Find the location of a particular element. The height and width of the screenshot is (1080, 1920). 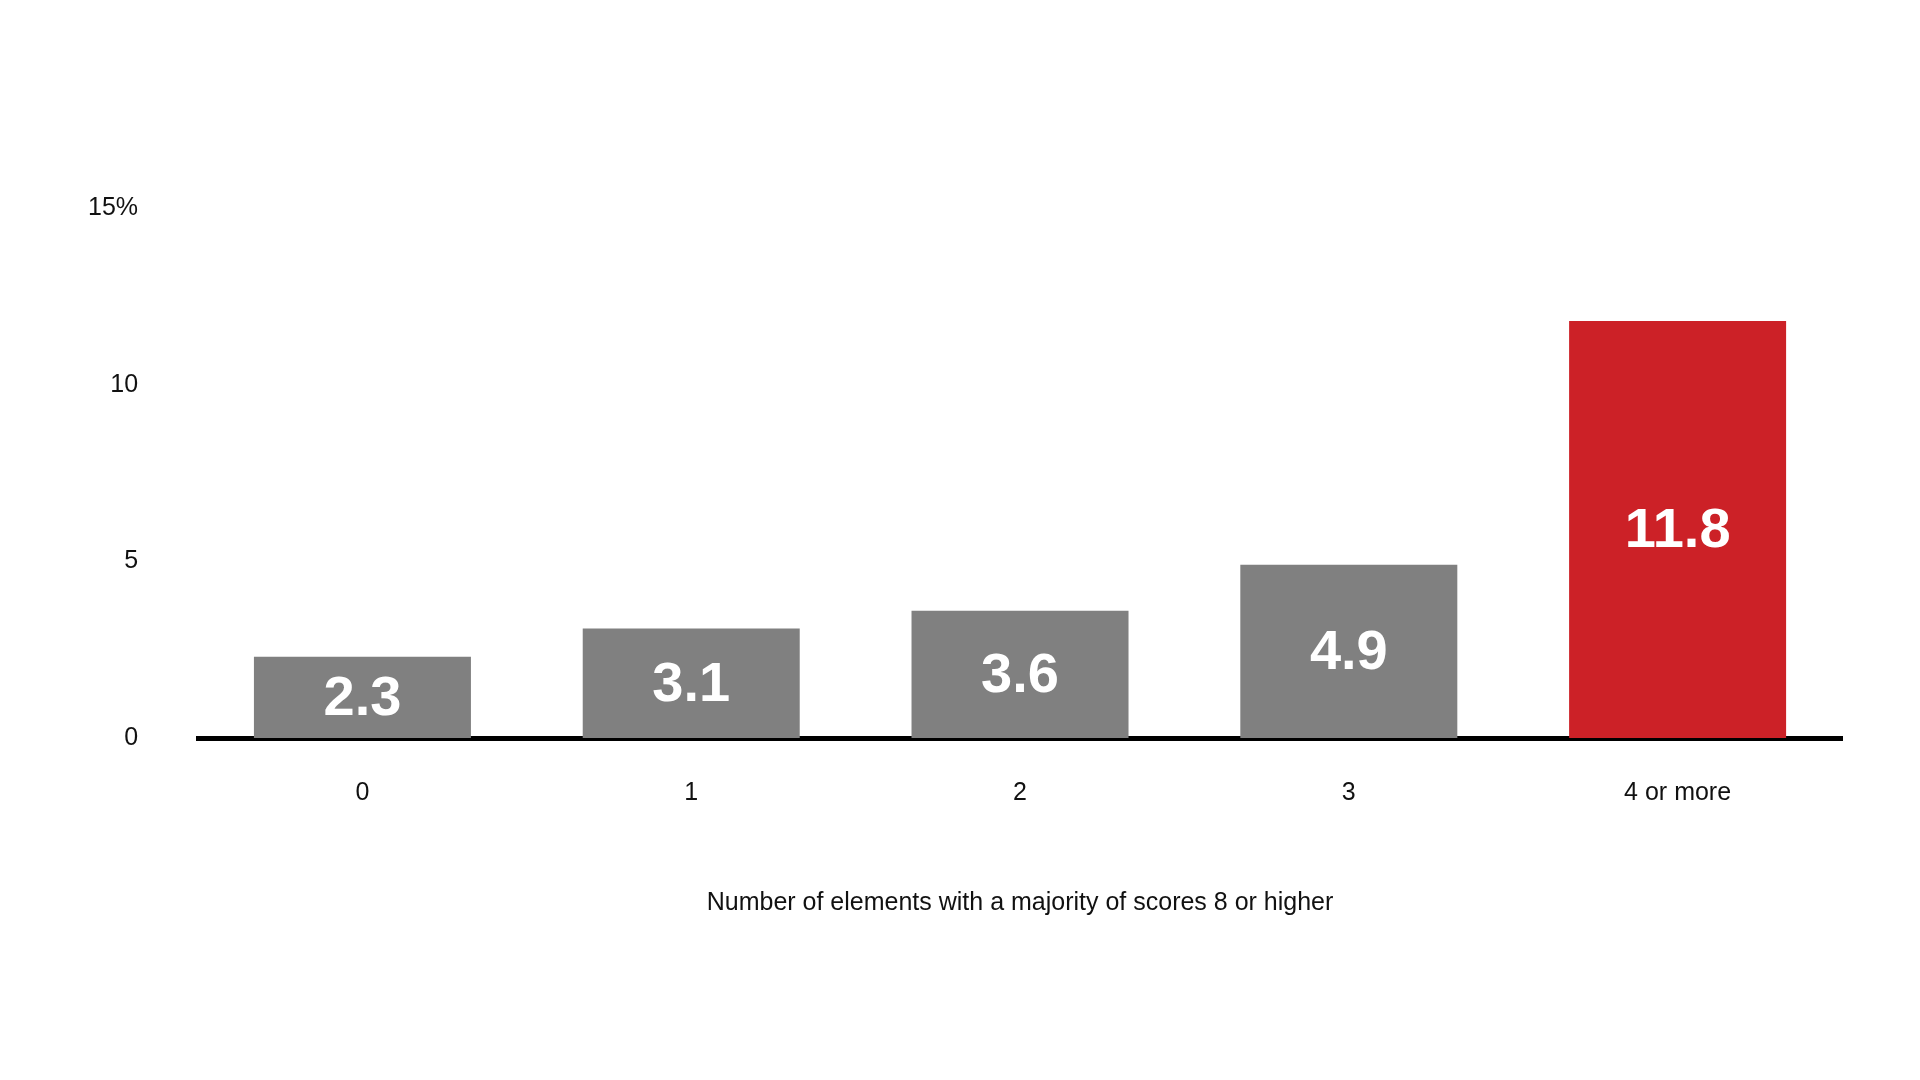

y-tick-label: 0 is located at coordinates (131, 735).